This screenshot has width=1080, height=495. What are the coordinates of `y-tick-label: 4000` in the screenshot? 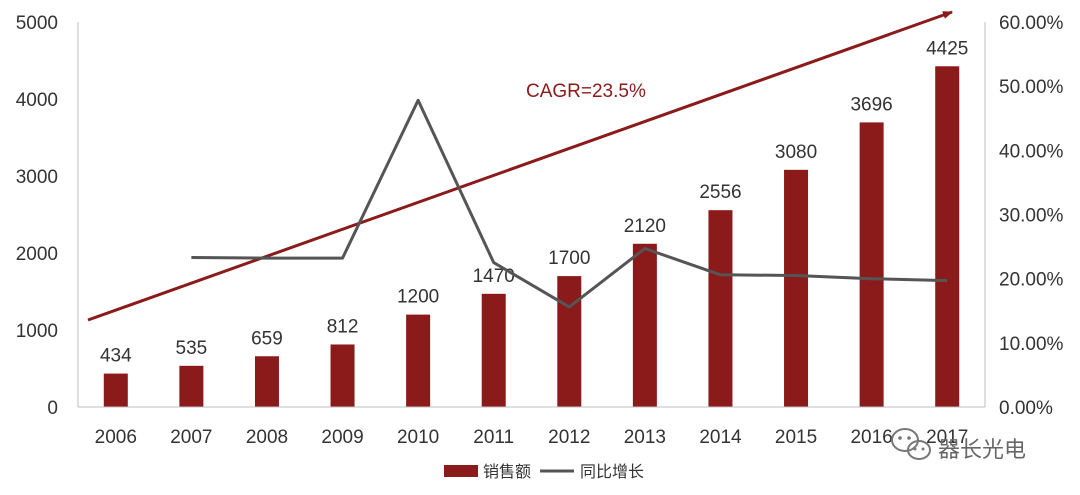 It's located at (37, 100).